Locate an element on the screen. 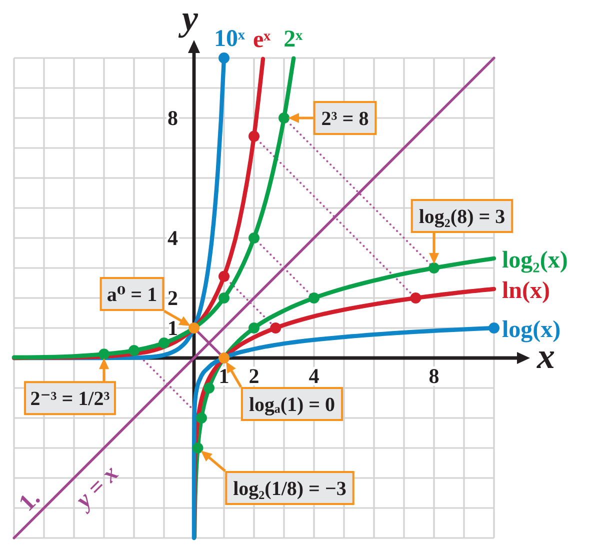 The height and width of the screenshot is (546, 597). series-label: ln(x) is located at coordinates (526, 291).